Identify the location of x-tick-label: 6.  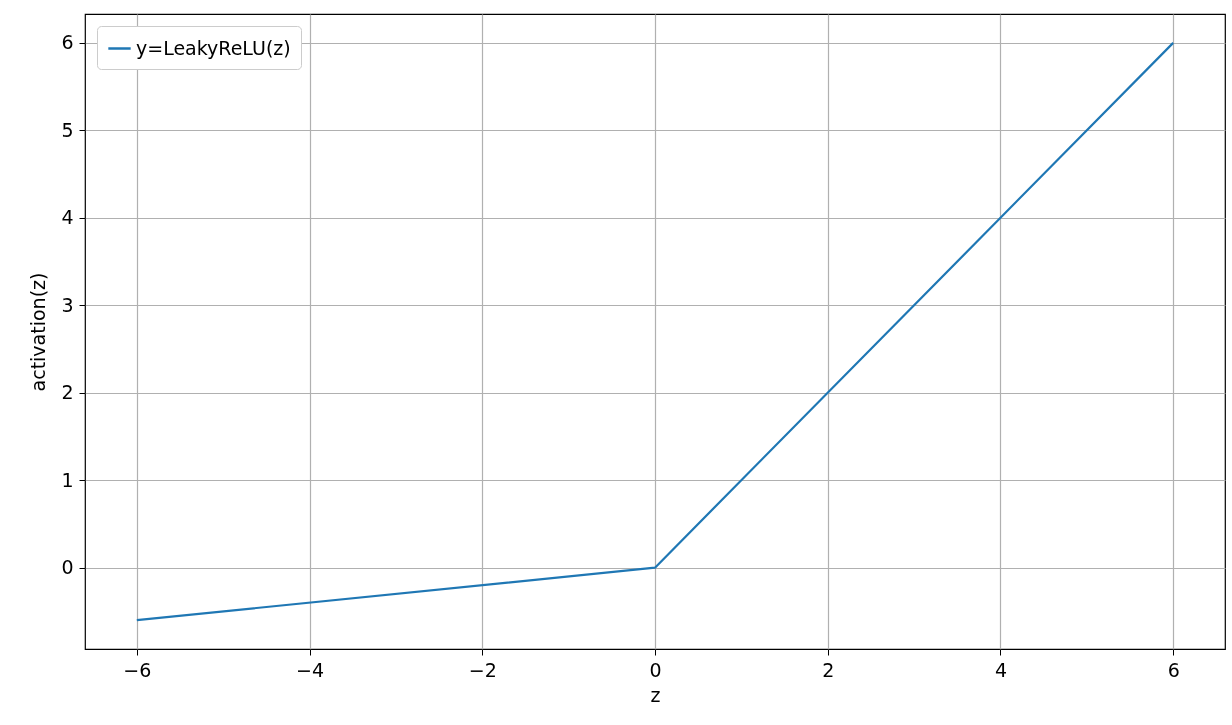
(1173, 669).